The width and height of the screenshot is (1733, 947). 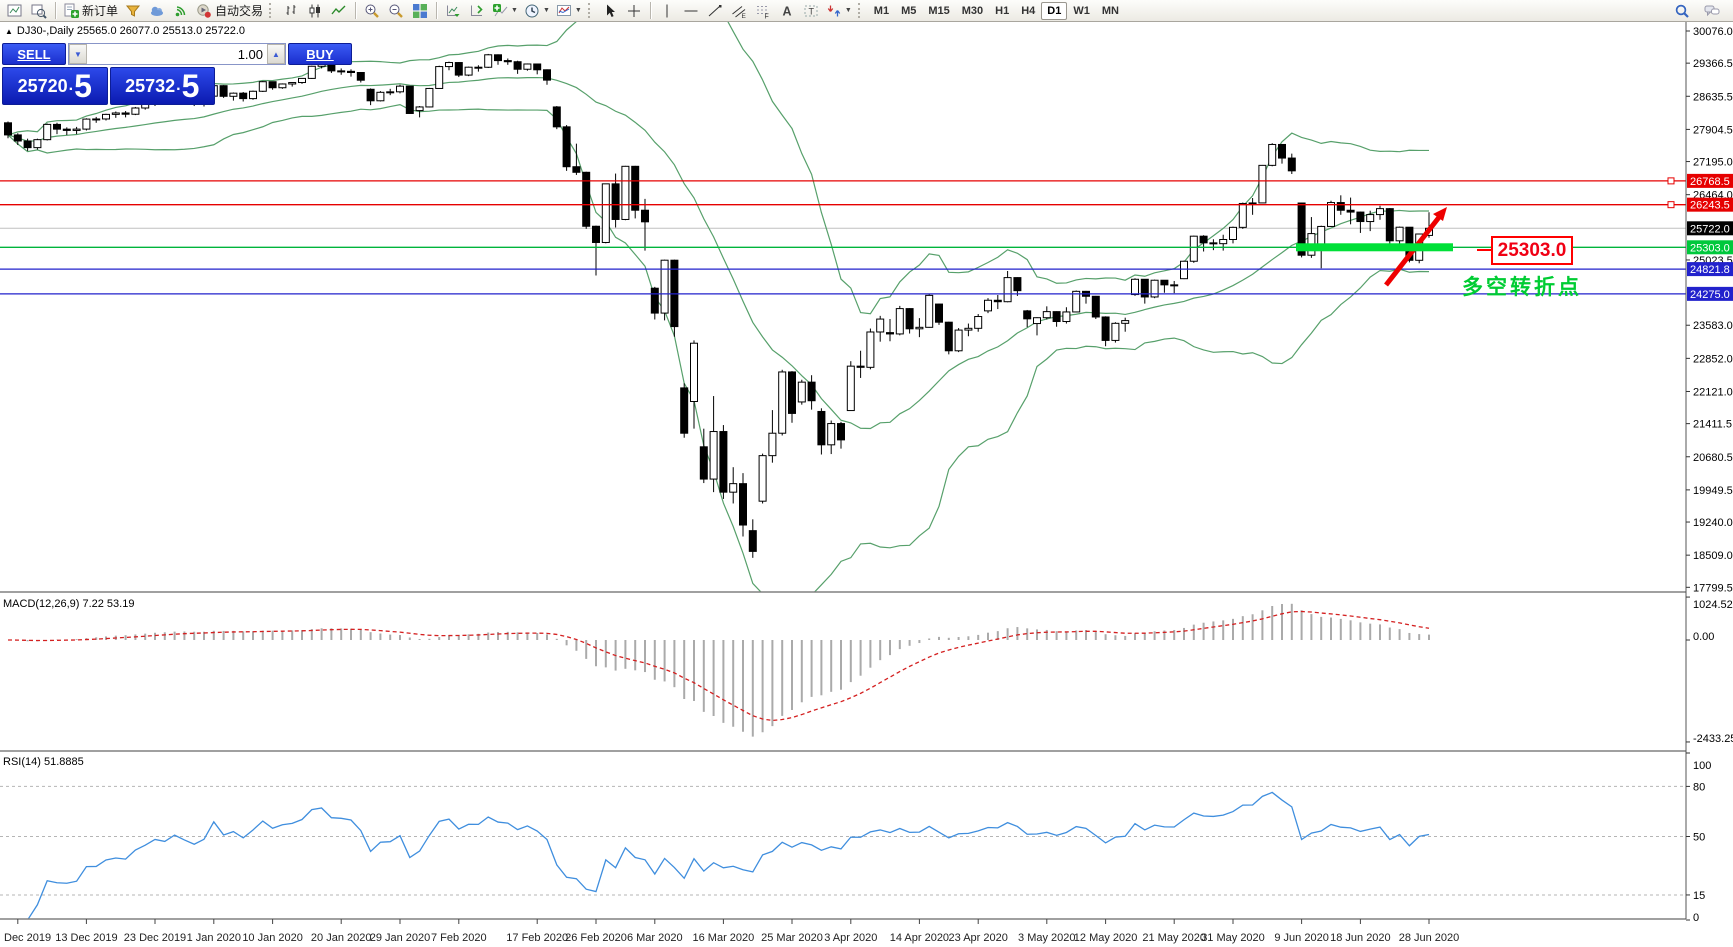 What do you see at coordinates (909, 10) in the screenshot?
I see `timeframe-m5-button: M5` at bounding box center [909, 10].